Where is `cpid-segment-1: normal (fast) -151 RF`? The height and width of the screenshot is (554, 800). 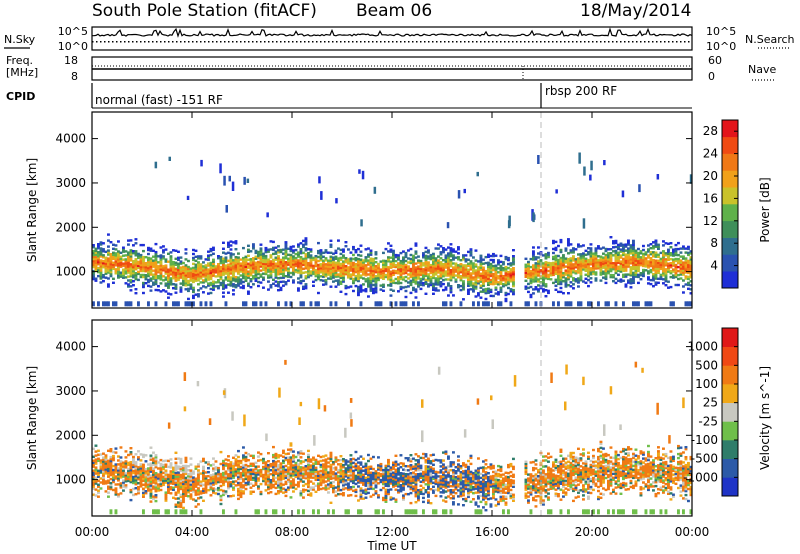 cpid-segment-1: normal (fast) -151 RF is located at coordinates (159, 100).